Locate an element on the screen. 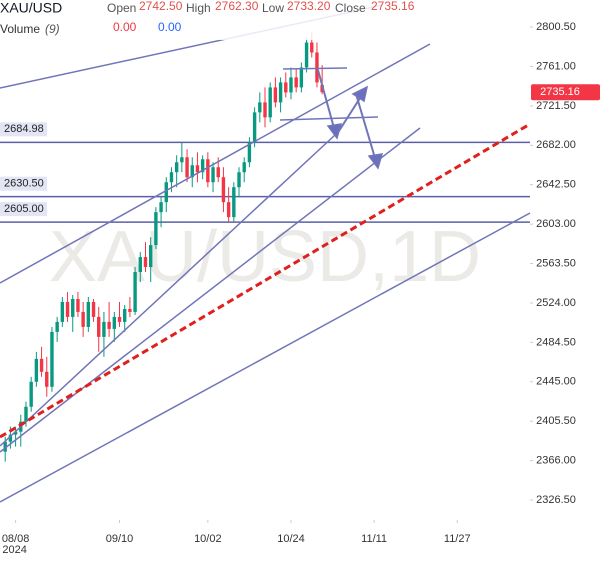  price-tag is located at coordinates (565, 92).